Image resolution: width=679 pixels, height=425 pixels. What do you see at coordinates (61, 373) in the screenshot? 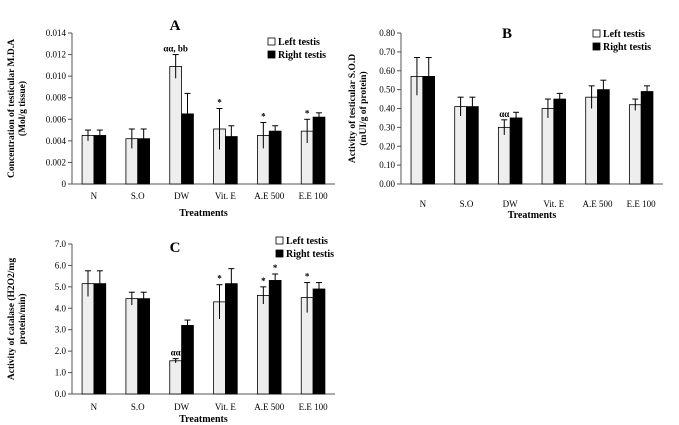
I see `y-tick-label: 1.0` at bounding box center [61, 373].